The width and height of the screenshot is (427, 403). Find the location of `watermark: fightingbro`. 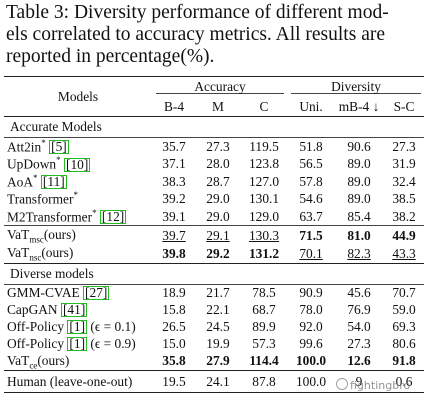

watermark: fightingbro is located at coordinates (373, 385).